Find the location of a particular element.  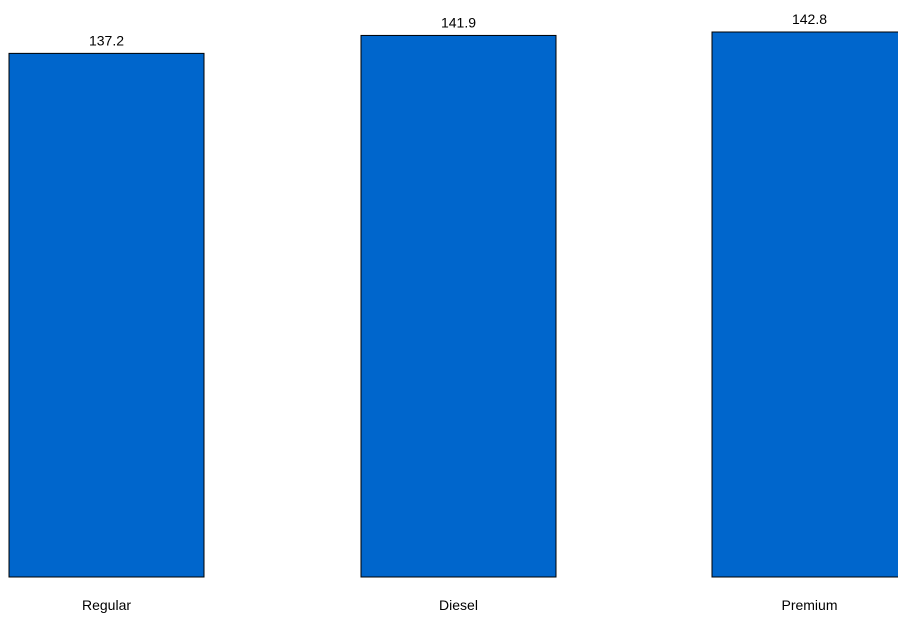

category-label-premium: Premium is located at coordinates (809, 605).